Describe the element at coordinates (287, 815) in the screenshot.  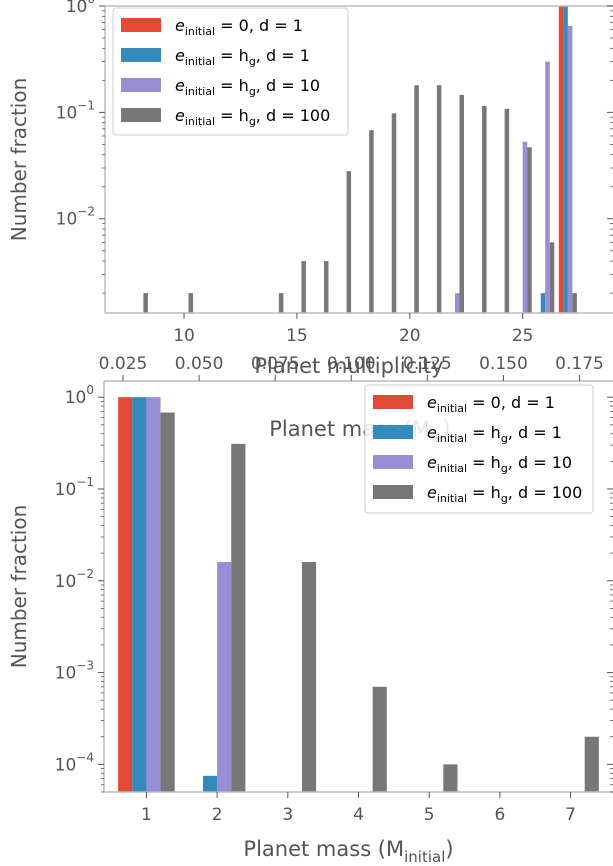
I see `x-tick-label: 3` at that location.